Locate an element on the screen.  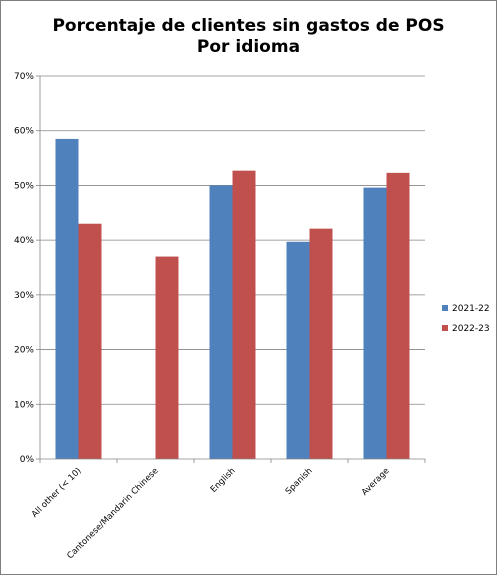
y-tick-label: 0% is located at coordinates (27, 460).